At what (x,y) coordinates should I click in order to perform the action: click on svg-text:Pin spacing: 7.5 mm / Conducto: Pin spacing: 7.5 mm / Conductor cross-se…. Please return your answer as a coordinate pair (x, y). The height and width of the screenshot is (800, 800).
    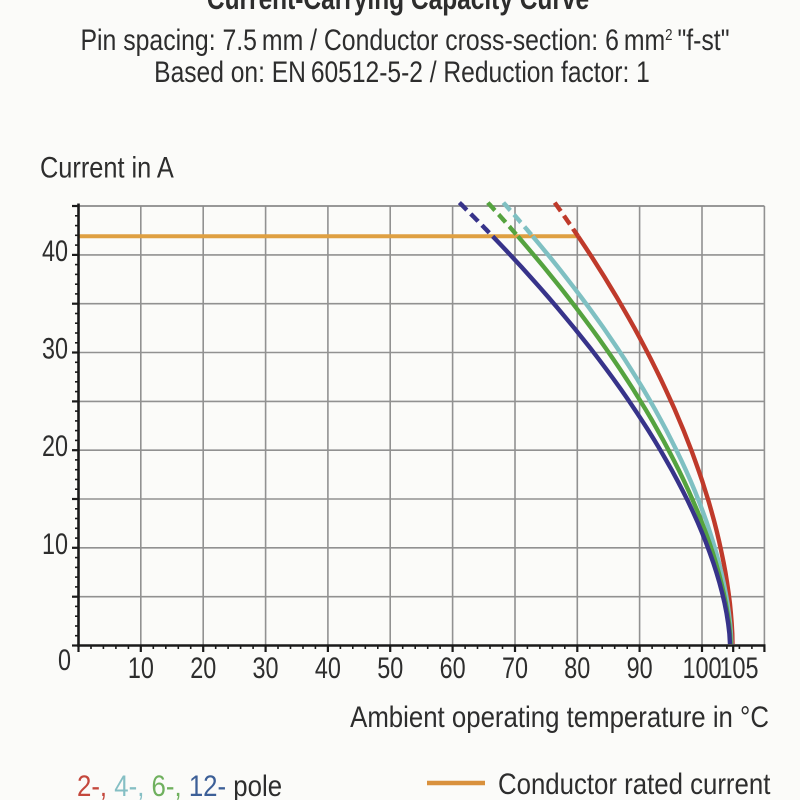
    Looking at the image, I should click on (404, 40).